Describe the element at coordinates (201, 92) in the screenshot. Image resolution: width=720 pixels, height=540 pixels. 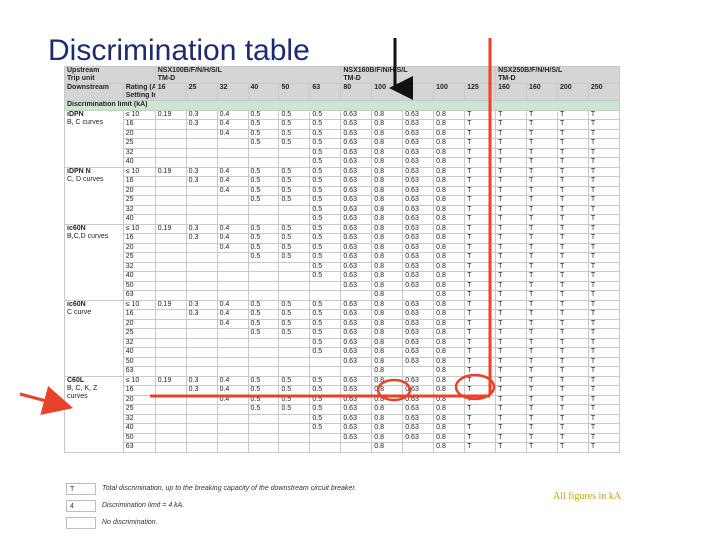
I see `rating-header: 25` at that location.